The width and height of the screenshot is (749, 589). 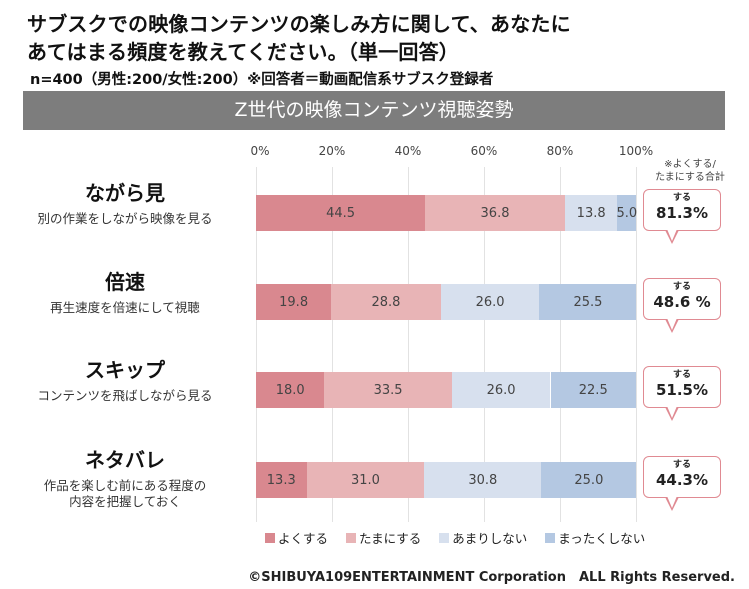 I want to click on x-tick-label: 0%, so click(x=260, y=151).